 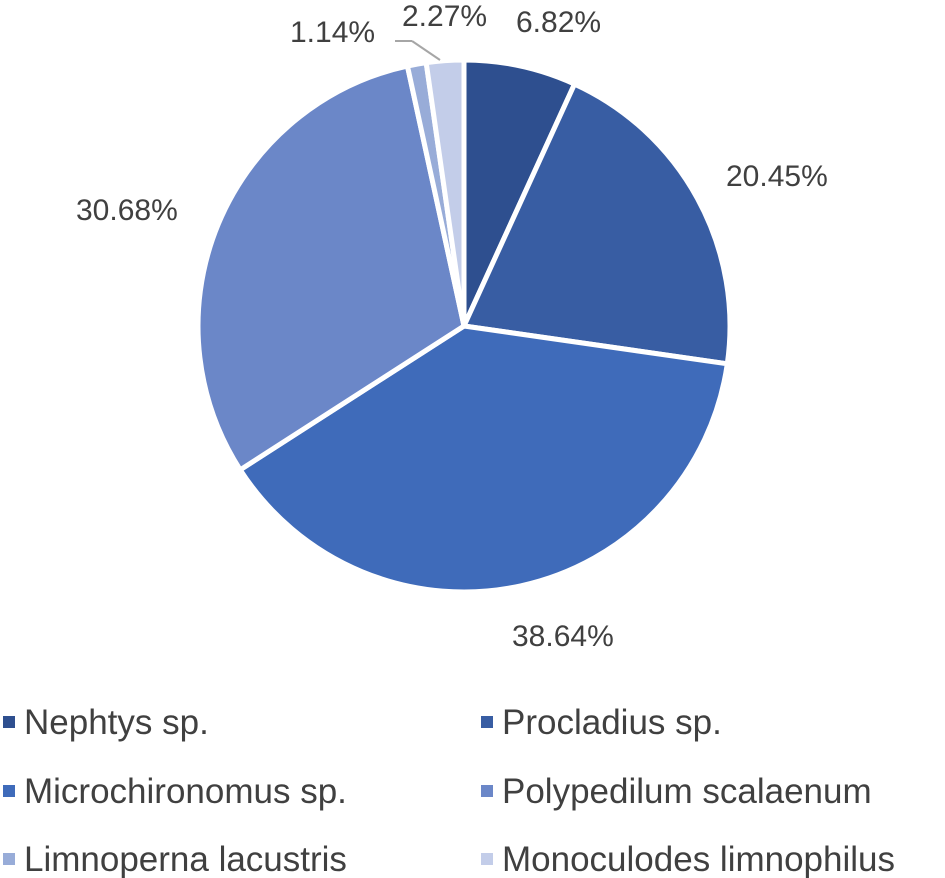 I want to click on legend-label-monoculodes: Monoculodes limnophilus, so click(x=698, y=859).